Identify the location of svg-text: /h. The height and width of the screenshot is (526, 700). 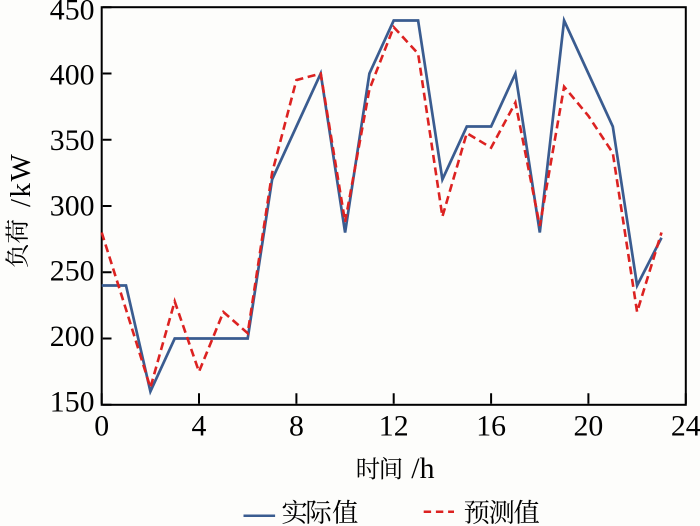
(422, 468).